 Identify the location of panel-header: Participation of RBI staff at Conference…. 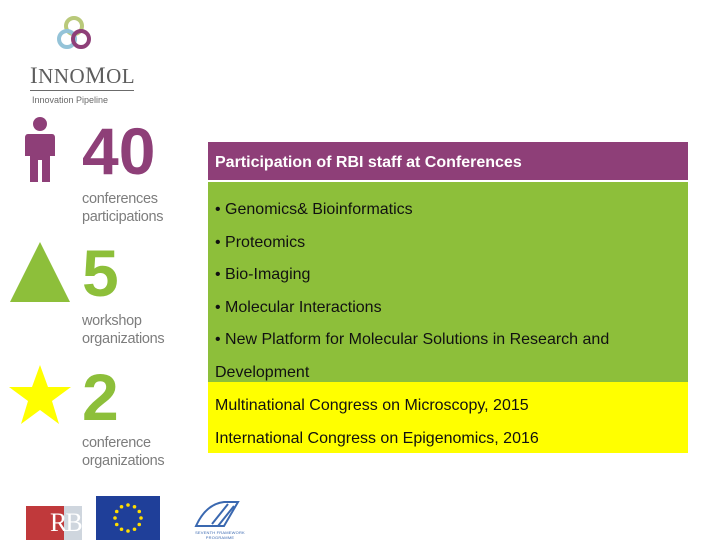
(448, 161).